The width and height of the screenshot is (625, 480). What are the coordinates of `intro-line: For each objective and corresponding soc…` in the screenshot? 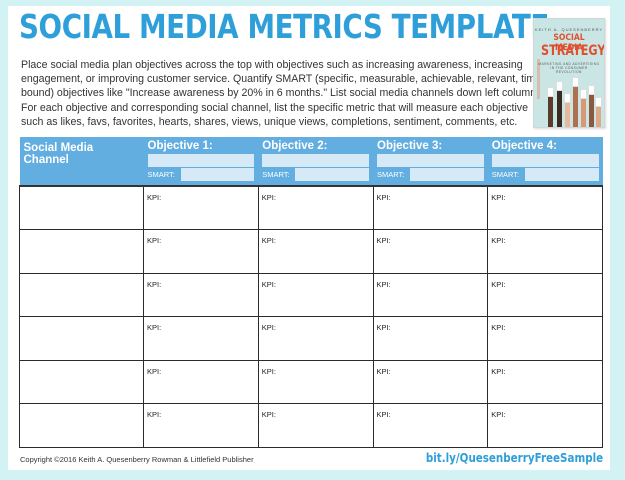 It's located at (274, 107).